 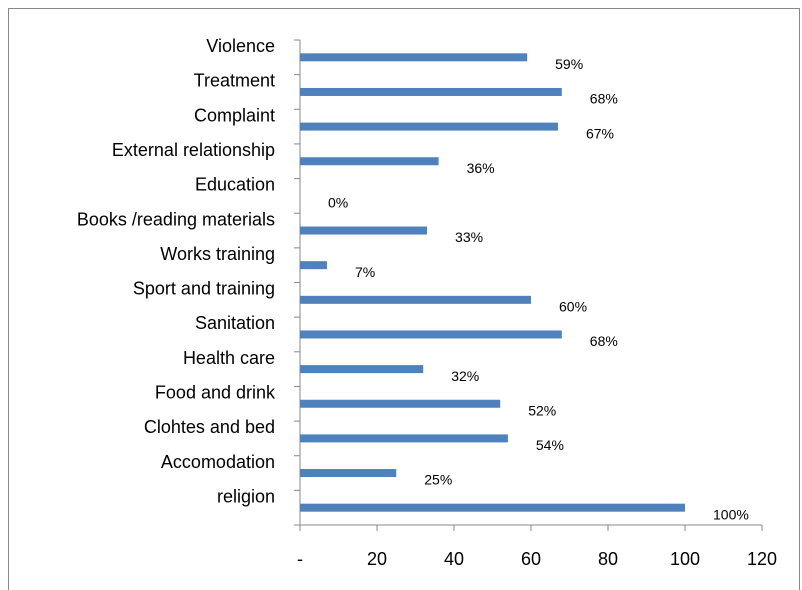 I want to click on x-tick-label: 20, so click(x=377, y=559).